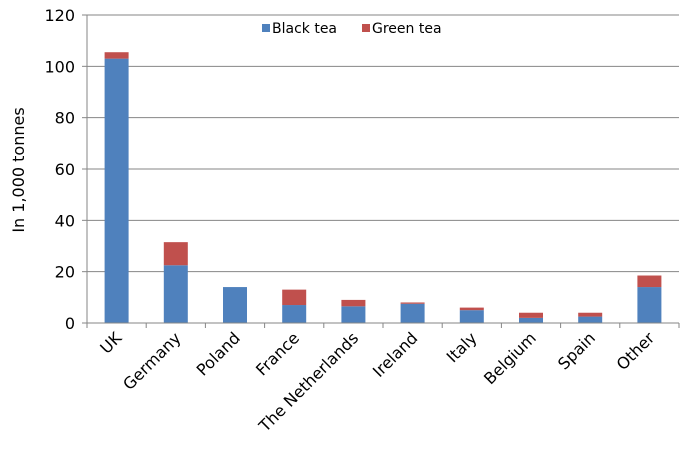 The width and height of the screenshot is (689, 458). Describe the element at coordinates (59, 66) in the screenshot. I see `y-tick-label: 100` at that location.